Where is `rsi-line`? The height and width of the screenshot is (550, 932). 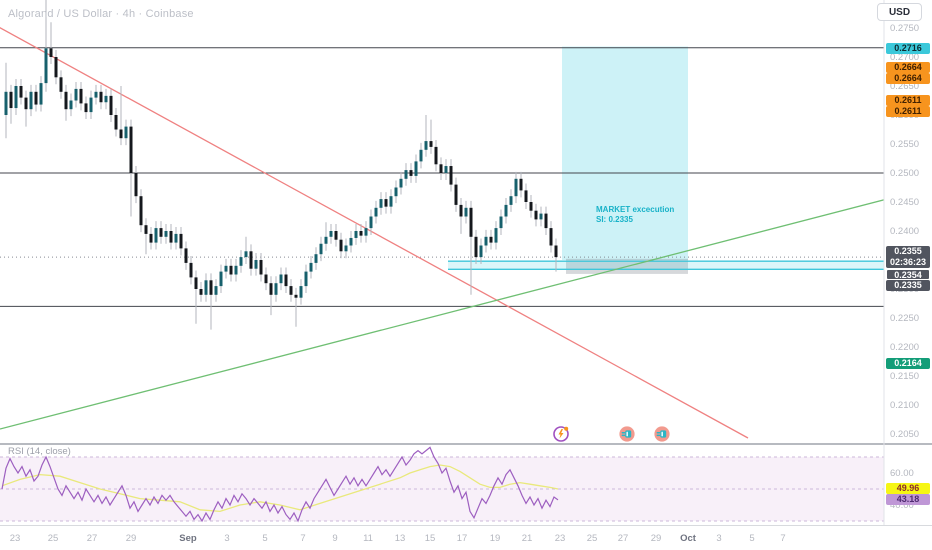 rsi-line is located at coordinates (280, 484).